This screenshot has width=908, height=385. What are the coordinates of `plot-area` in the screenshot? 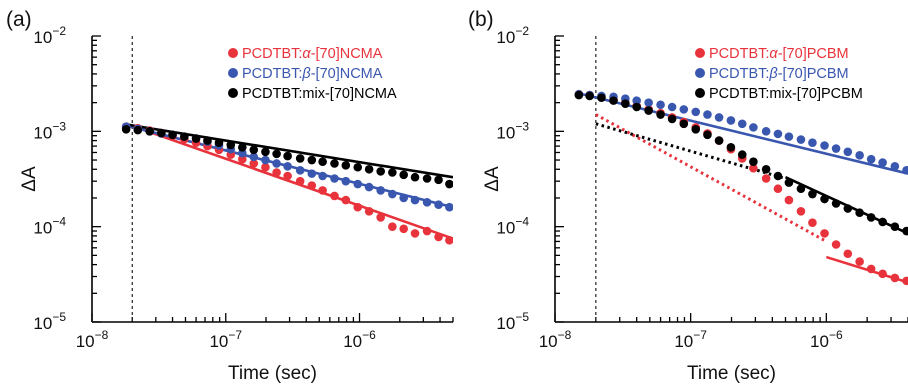 It's located at (287, 183).